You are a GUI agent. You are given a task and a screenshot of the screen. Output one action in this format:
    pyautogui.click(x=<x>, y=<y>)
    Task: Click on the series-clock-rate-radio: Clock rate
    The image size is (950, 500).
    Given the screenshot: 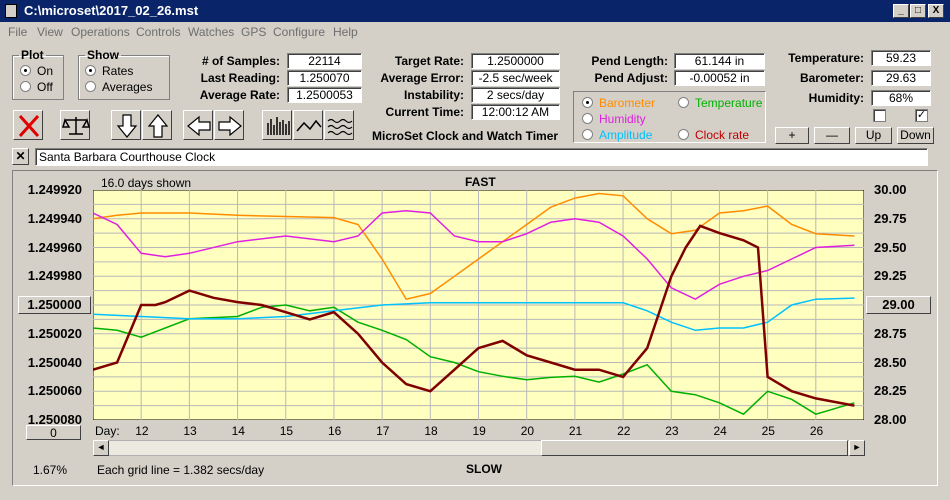 What is the action you would take?
    pyautogui.click(x=713, y=135)
    